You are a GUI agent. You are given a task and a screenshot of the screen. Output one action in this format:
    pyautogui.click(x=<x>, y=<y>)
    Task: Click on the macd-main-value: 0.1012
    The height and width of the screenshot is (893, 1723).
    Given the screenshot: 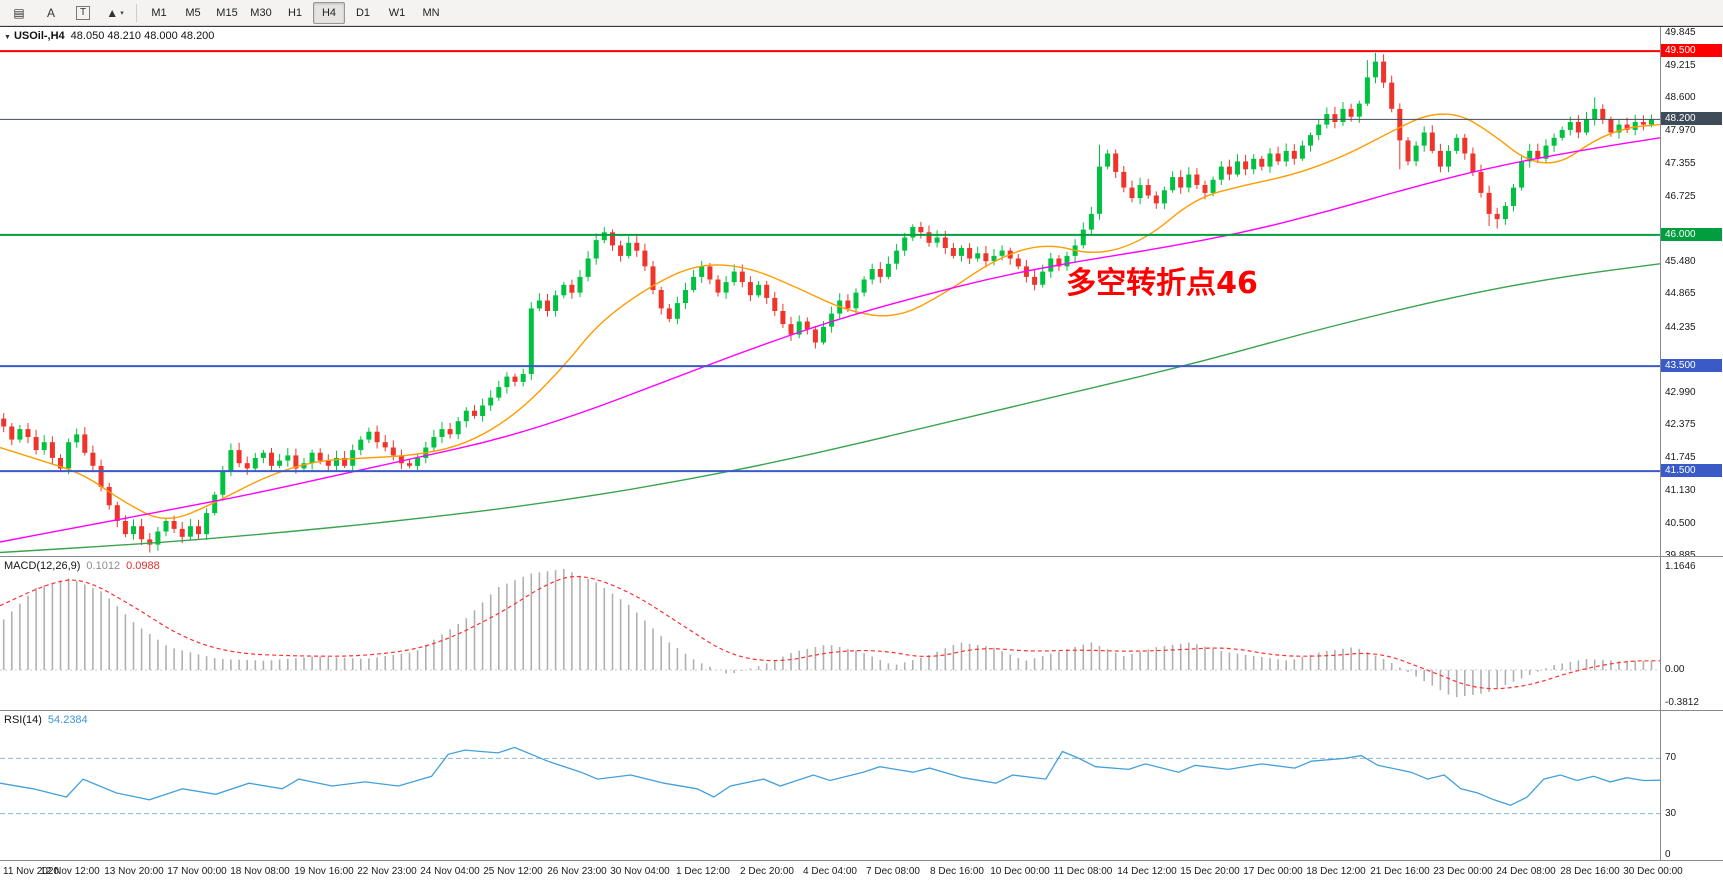 What is the action you would take?
    pyautogui.click(x=103, y=566)
    